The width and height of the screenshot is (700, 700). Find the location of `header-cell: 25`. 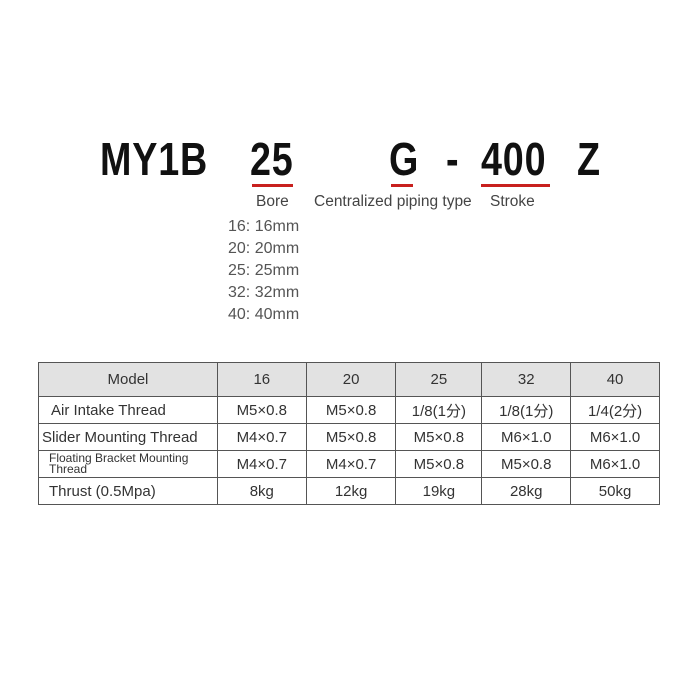

header-cell: 25 is located at coordinates (439, 379).